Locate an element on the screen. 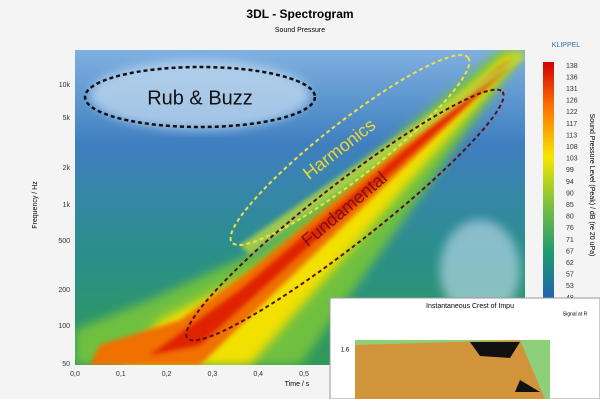  brand: KLIPPEL is located at coordinates (566, 45).